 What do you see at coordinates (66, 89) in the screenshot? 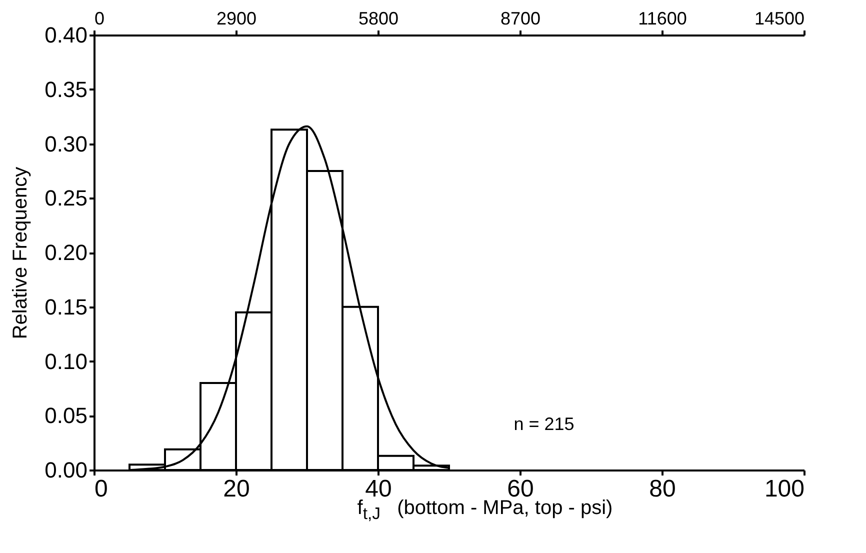
I see `y-tick-label: 0.35` at bounding box center [66, 89].